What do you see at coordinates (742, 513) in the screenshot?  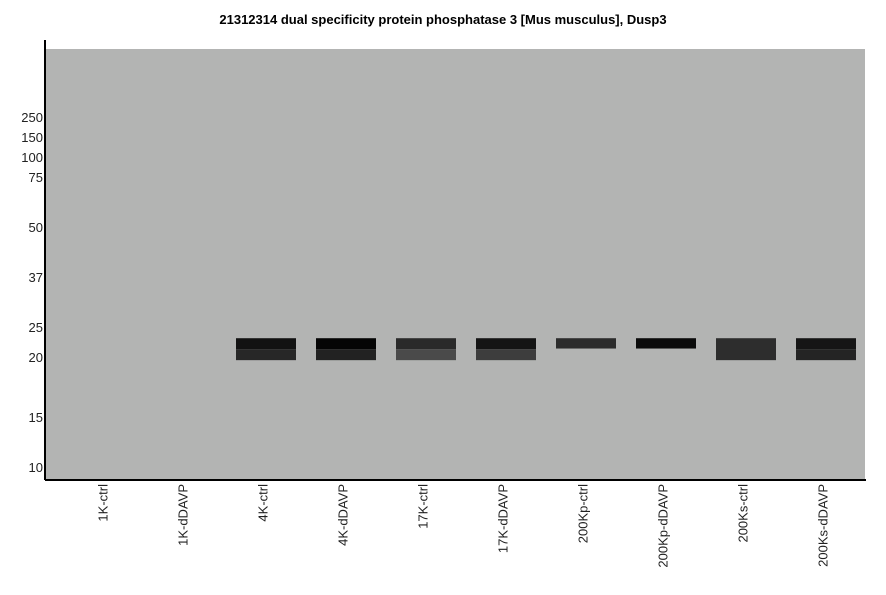 I see `lane-label-200ks-ctrl: 200Ks-ctrl` at bounding box center [742, 513].